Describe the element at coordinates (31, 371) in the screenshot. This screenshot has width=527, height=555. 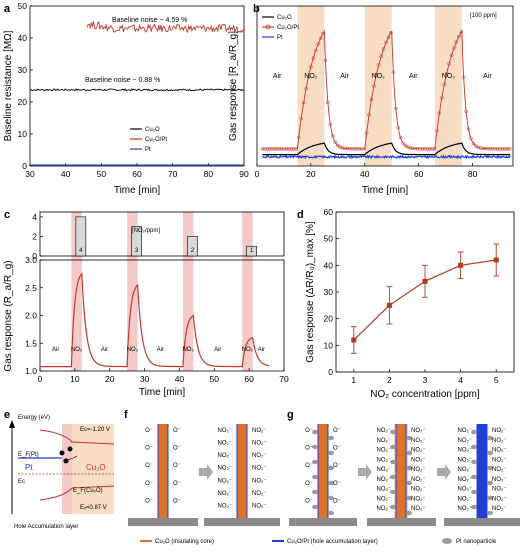
I see `y-tick-label: 1.0` at that location.